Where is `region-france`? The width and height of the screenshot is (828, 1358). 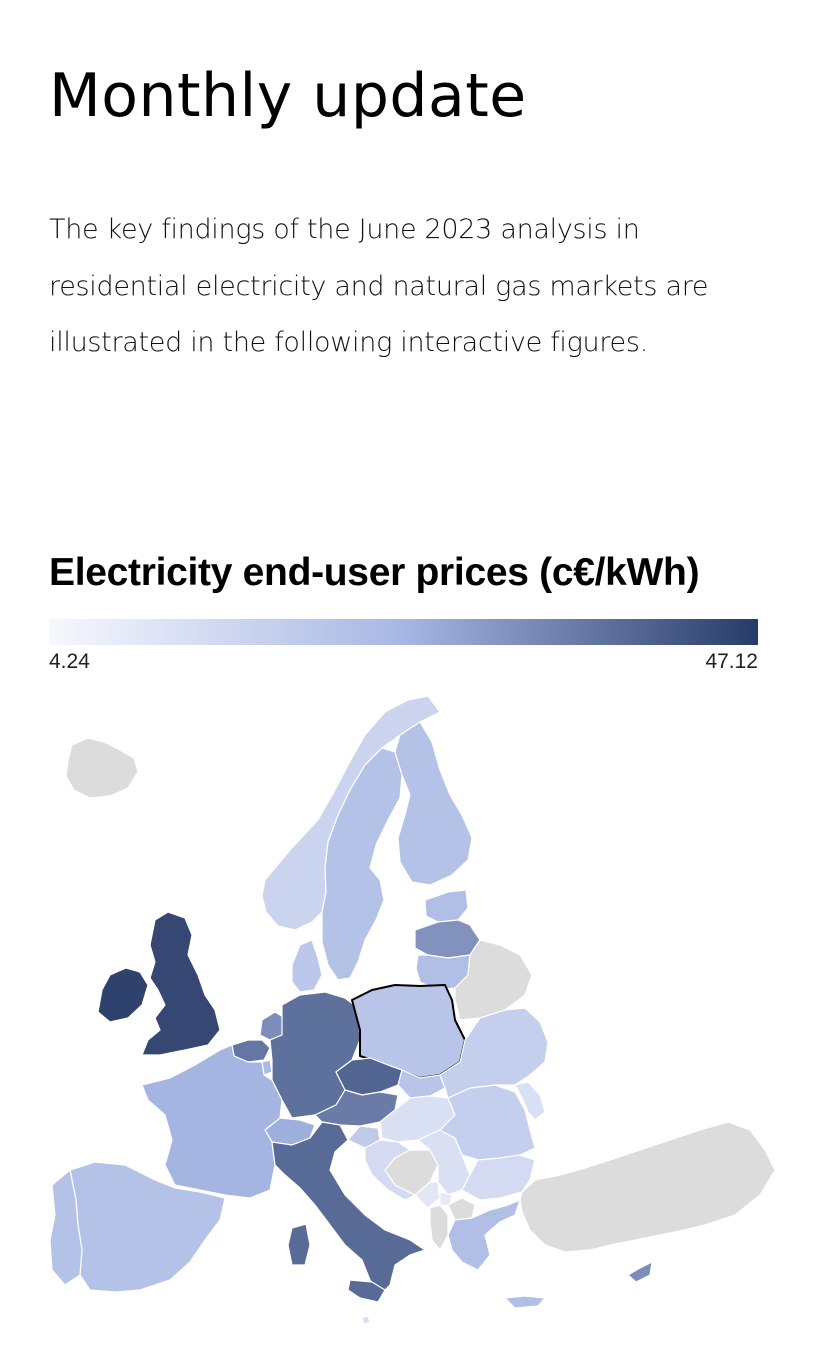 region-france is located at coordinates (212, 1121).